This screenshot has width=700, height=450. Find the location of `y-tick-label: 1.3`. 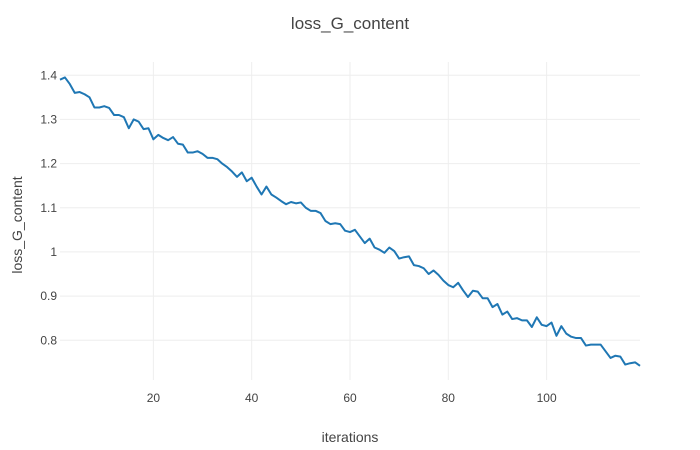

y-tick-label: 1.3 is located at coordinates (48, 119).